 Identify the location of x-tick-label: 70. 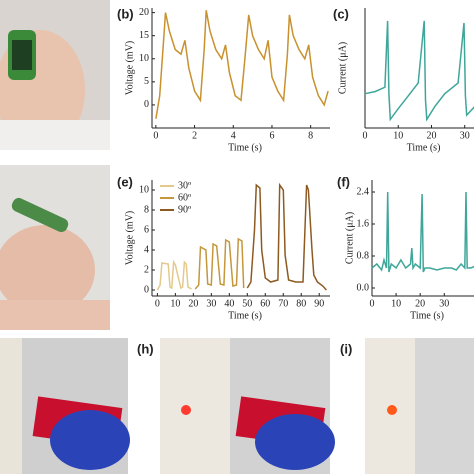
(283, 303).